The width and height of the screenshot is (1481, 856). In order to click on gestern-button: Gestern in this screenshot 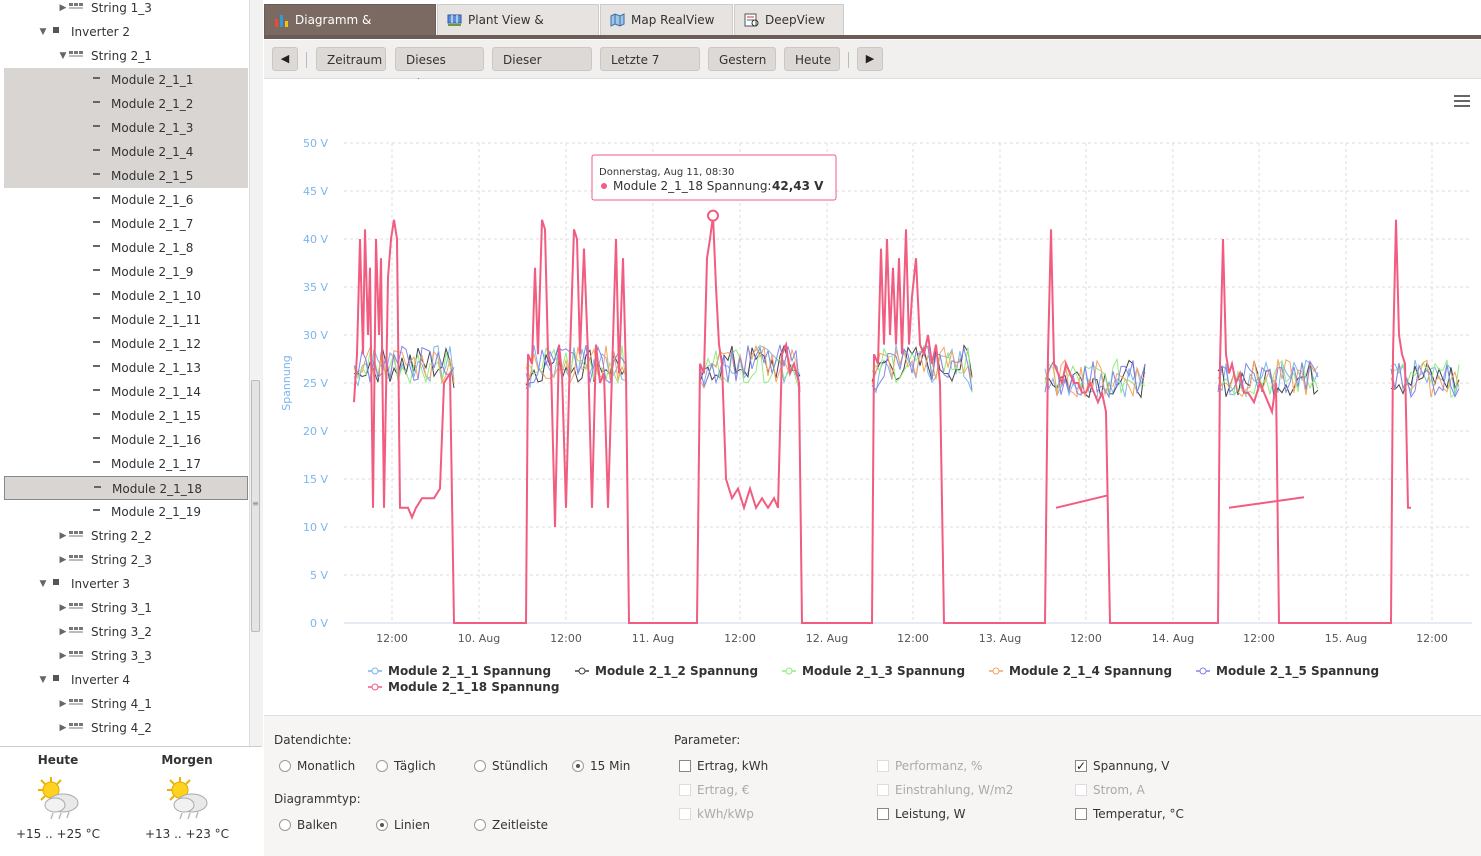, I will do `click(742, 59)`.